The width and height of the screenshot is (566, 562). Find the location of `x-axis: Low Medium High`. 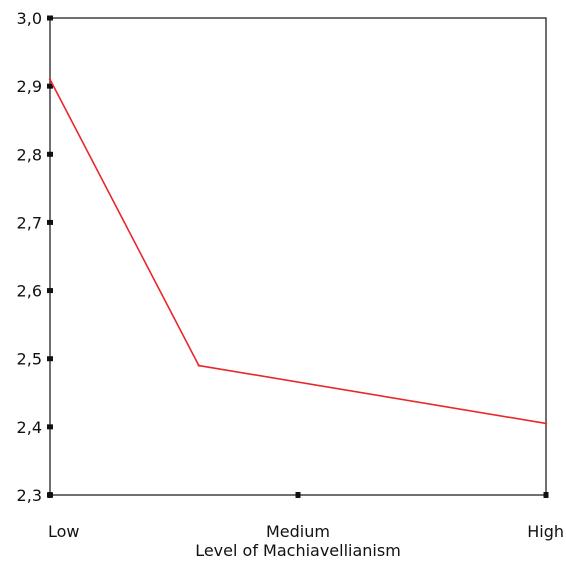

x-axis: Low Medium High is located at coordinates (305, 516).